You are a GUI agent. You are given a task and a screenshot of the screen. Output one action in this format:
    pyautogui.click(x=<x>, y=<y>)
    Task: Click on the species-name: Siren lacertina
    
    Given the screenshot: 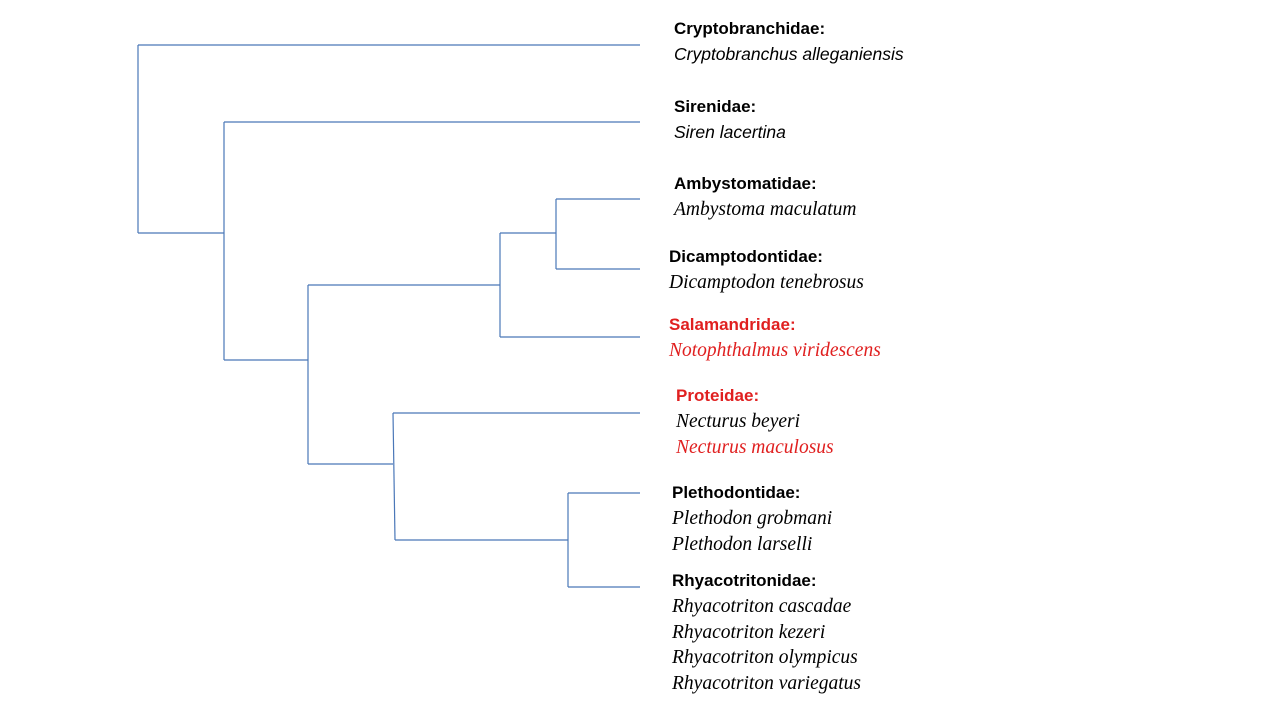 What is the action you would take?
    pyautogui.click(x=730, y=132)
    